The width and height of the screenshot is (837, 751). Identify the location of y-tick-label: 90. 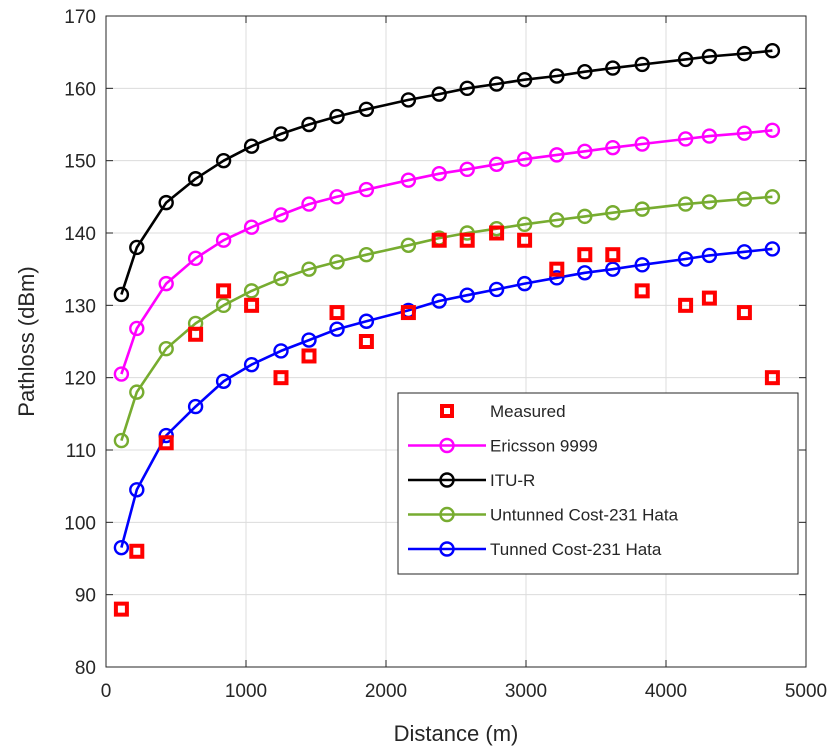
(85, 596).